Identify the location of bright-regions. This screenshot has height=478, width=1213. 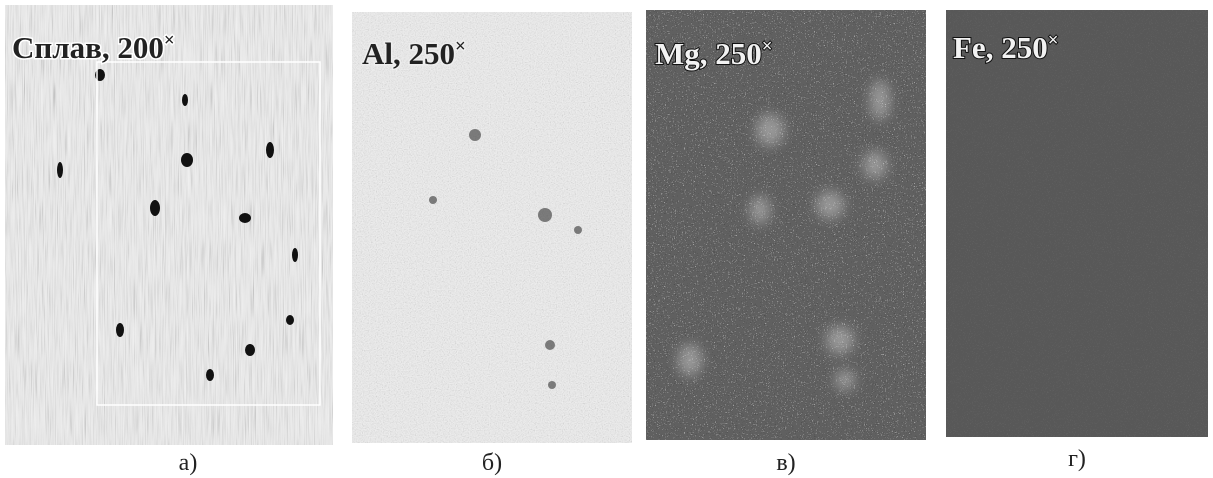
(784, 235).